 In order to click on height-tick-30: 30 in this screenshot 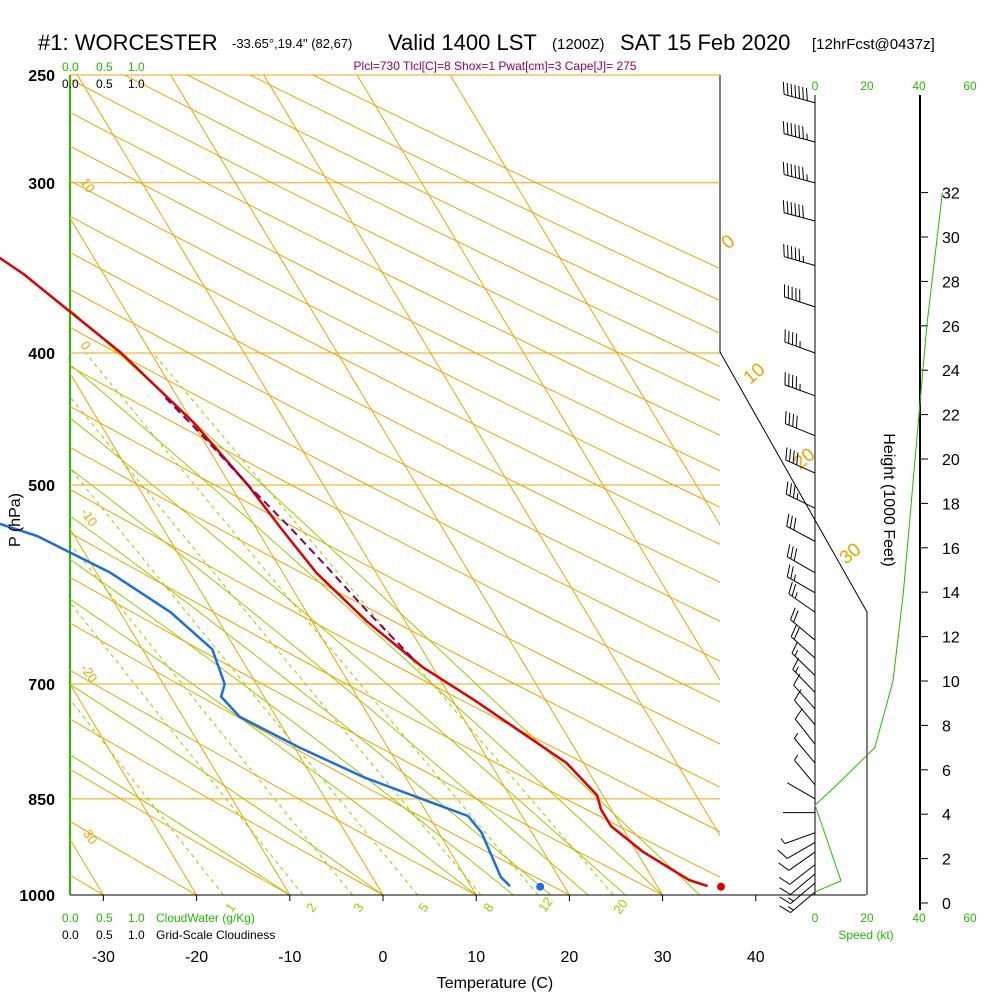, I will do `click(951, 238)`.